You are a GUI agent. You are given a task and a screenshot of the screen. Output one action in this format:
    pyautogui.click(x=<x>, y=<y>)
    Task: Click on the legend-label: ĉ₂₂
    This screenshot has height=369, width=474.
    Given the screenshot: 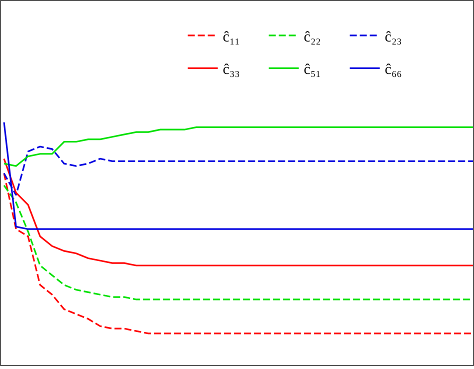 What is the action you would take?
    pyautogui.click(x=312, y=37)
    